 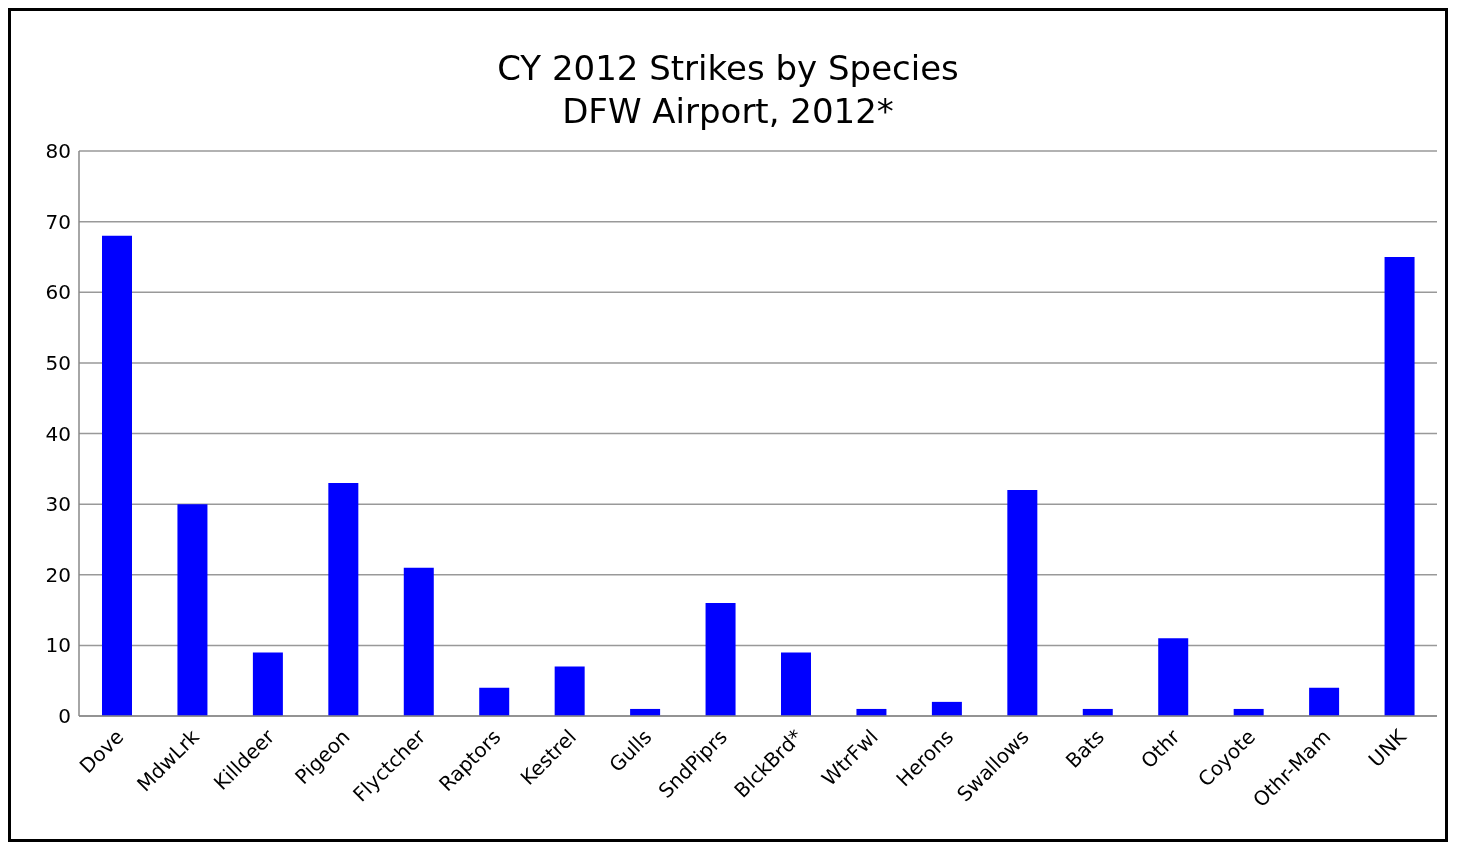 What do you see at coordinates (64, 716) in the screenshot?
I see `y-tick-label: 0` at bounding box center [64, 716].